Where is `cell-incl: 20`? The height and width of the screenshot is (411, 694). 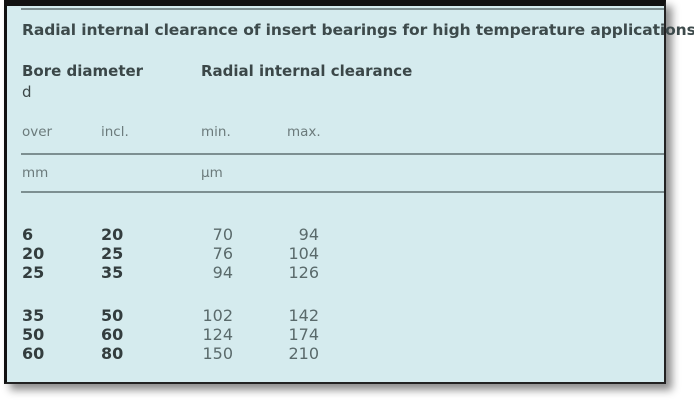
cell-incl: 20 is located at coordinates (112, 234).